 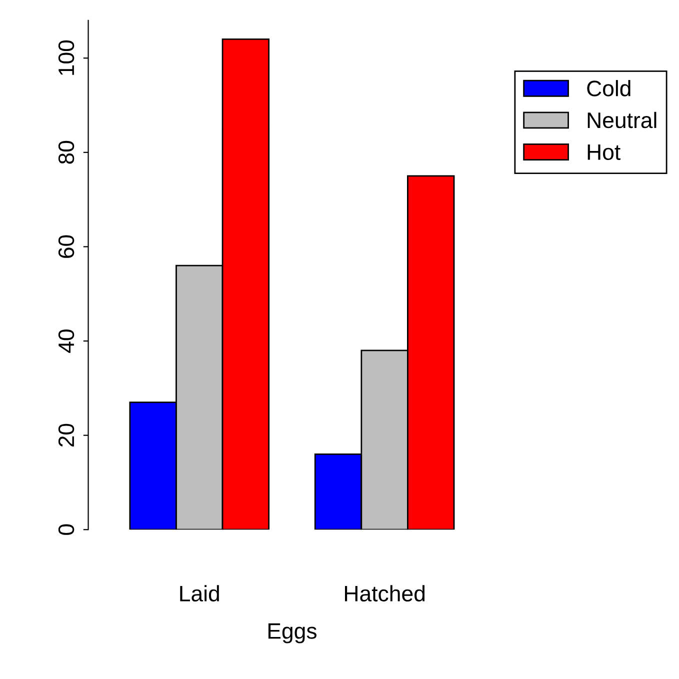 What do you see at coordinates (385, 593) in the screenshot?
I see `x-tick-label: Hatched` at bounding box center [385, 593].